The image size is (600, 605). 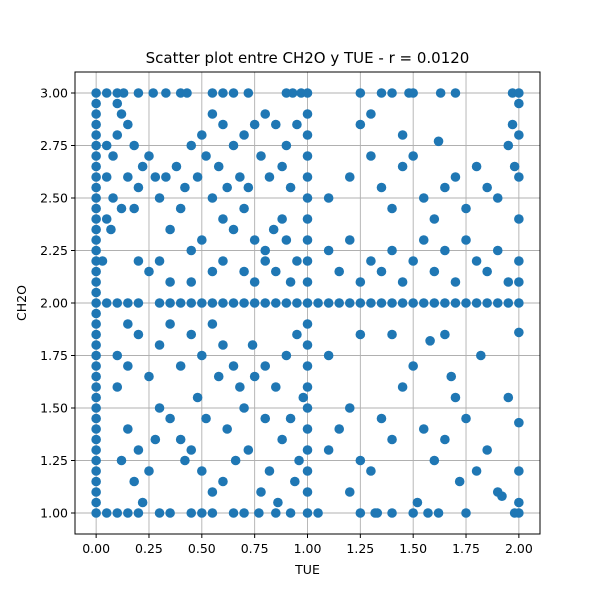 What do you see at coordinates (54, 93) in the screenshot?
I see `y-tick-label: 3.00` at bounding box center [54, 93].